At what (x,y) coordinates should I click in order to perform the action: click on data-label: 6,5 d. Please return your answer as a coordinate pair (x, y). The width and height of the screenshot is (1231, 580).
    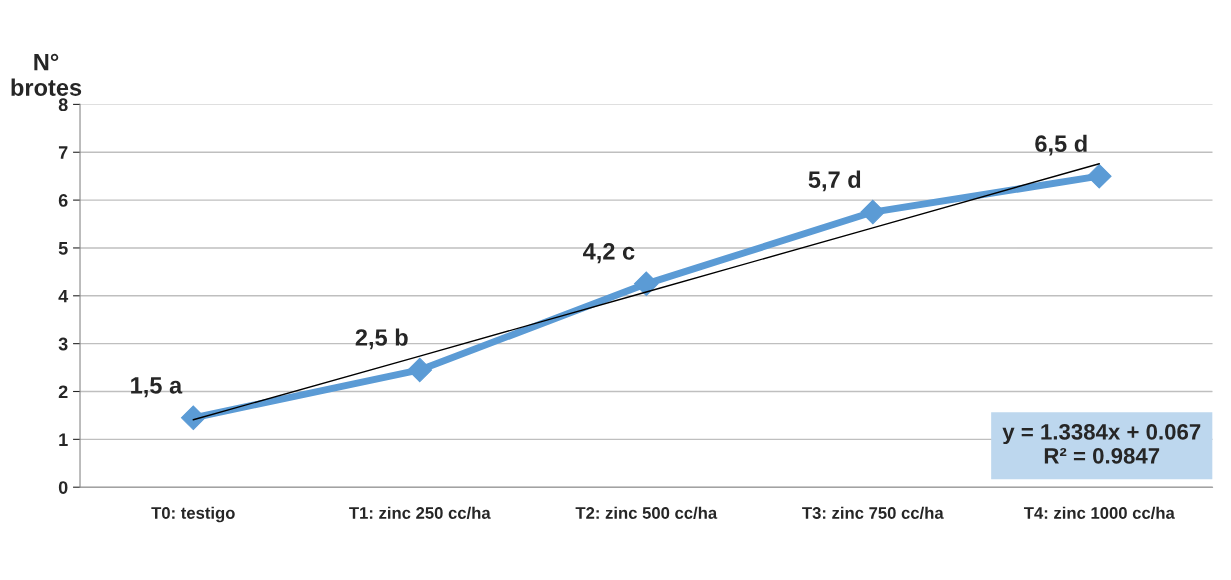
    Looking at the image, I should click on (1061, 145).